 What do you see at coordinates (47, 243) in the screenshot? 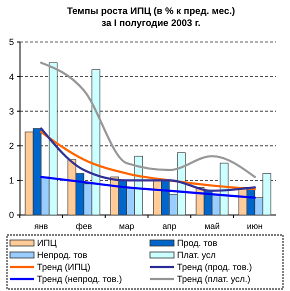
I see `legend-label: ИПЦ` at bounding box center [47, 243].